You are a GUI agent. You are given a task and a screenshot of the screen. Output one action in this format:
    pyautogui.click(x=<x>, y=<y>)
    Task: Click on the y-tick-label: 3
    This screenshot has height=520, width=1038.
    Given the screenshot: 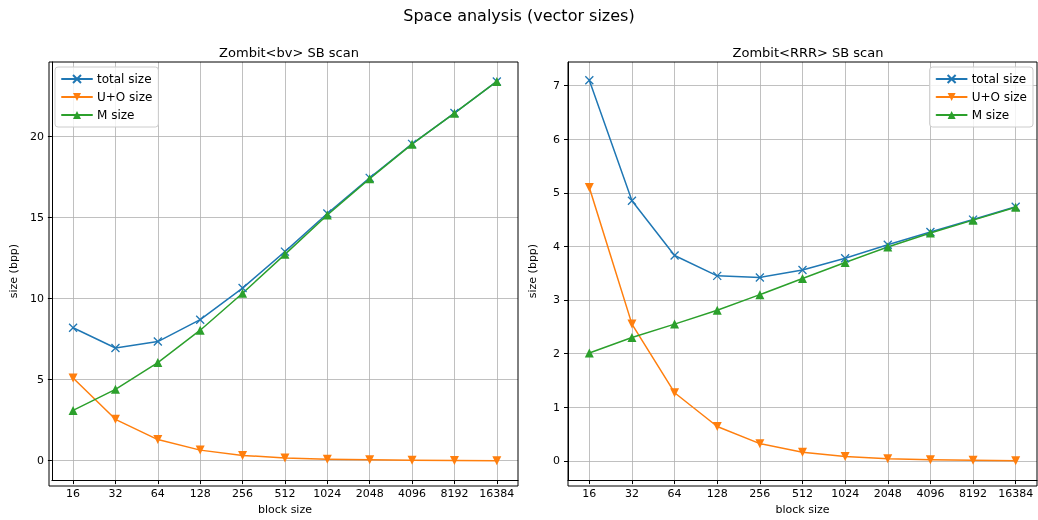 What is the action you would take?
    pyautogui.click(x=556, y=300)
    